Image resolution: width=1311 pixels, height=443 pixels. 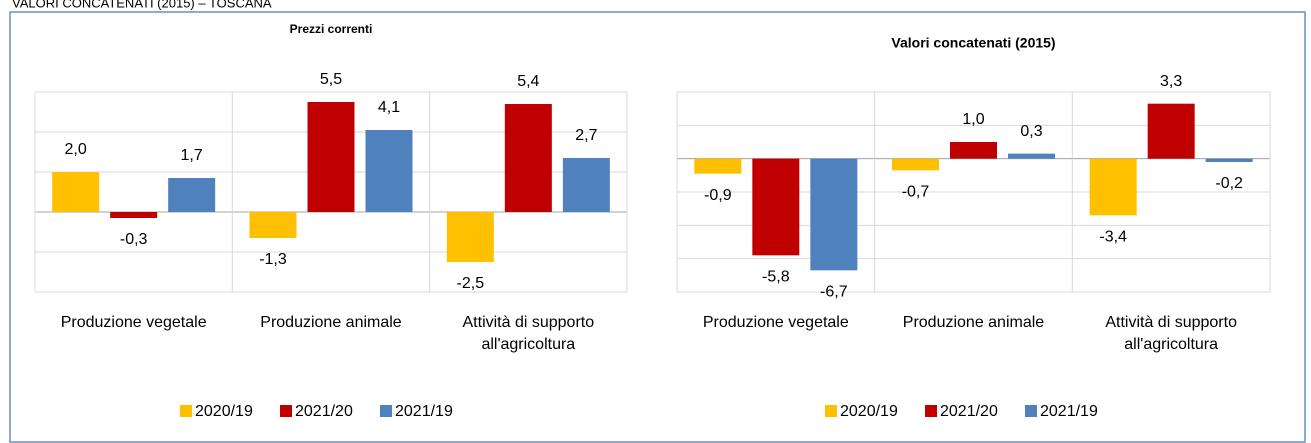 I want to click on value-label: -0,2, so click(x=1229, y=183).